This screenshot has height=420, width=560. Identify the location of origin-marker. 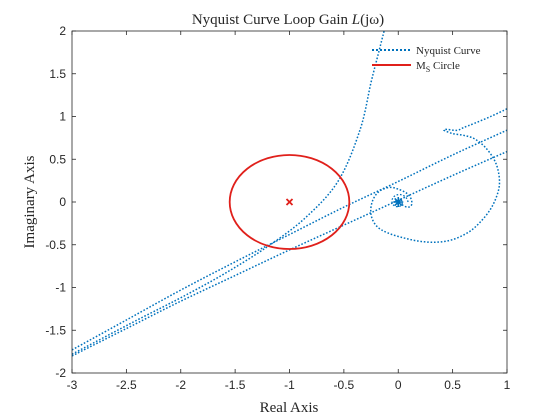
(398, 202).